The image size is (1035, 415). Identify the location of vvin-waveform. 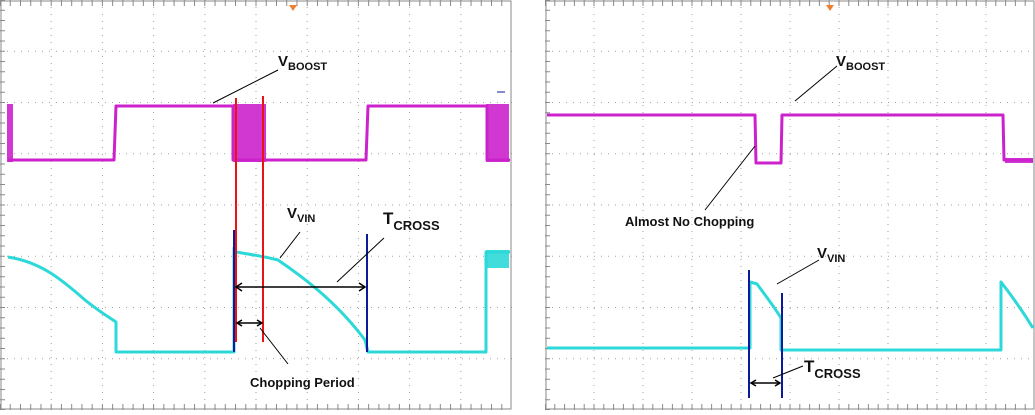
(258, 300).